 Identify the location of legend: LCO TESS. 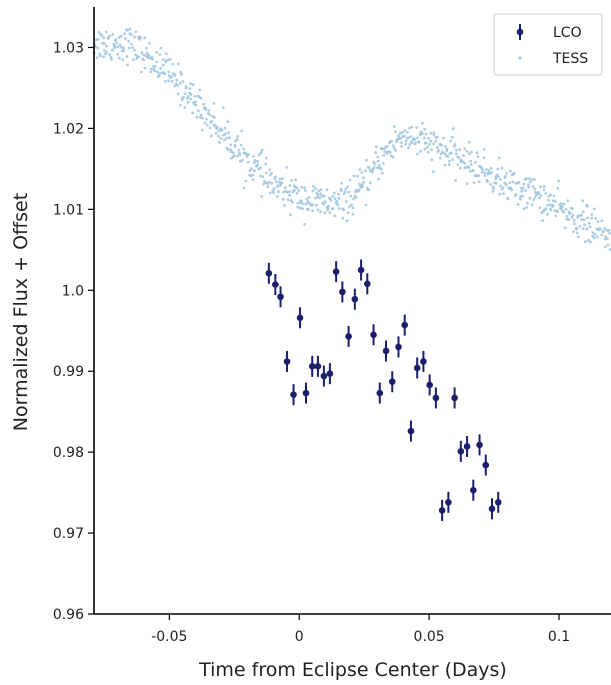
(548, 44).